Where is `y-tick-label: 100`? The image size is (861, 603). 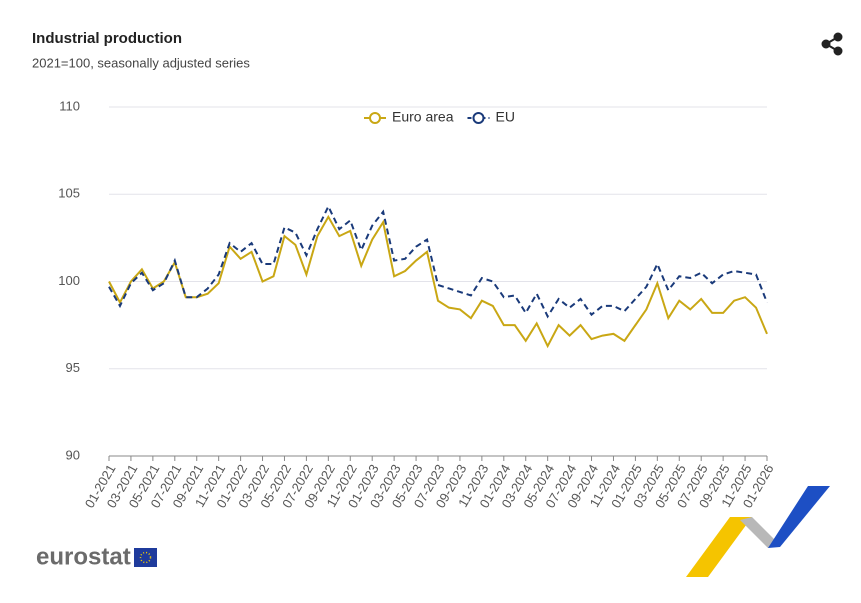 y-tick-label: 100 is located at coordinates (69, 280).